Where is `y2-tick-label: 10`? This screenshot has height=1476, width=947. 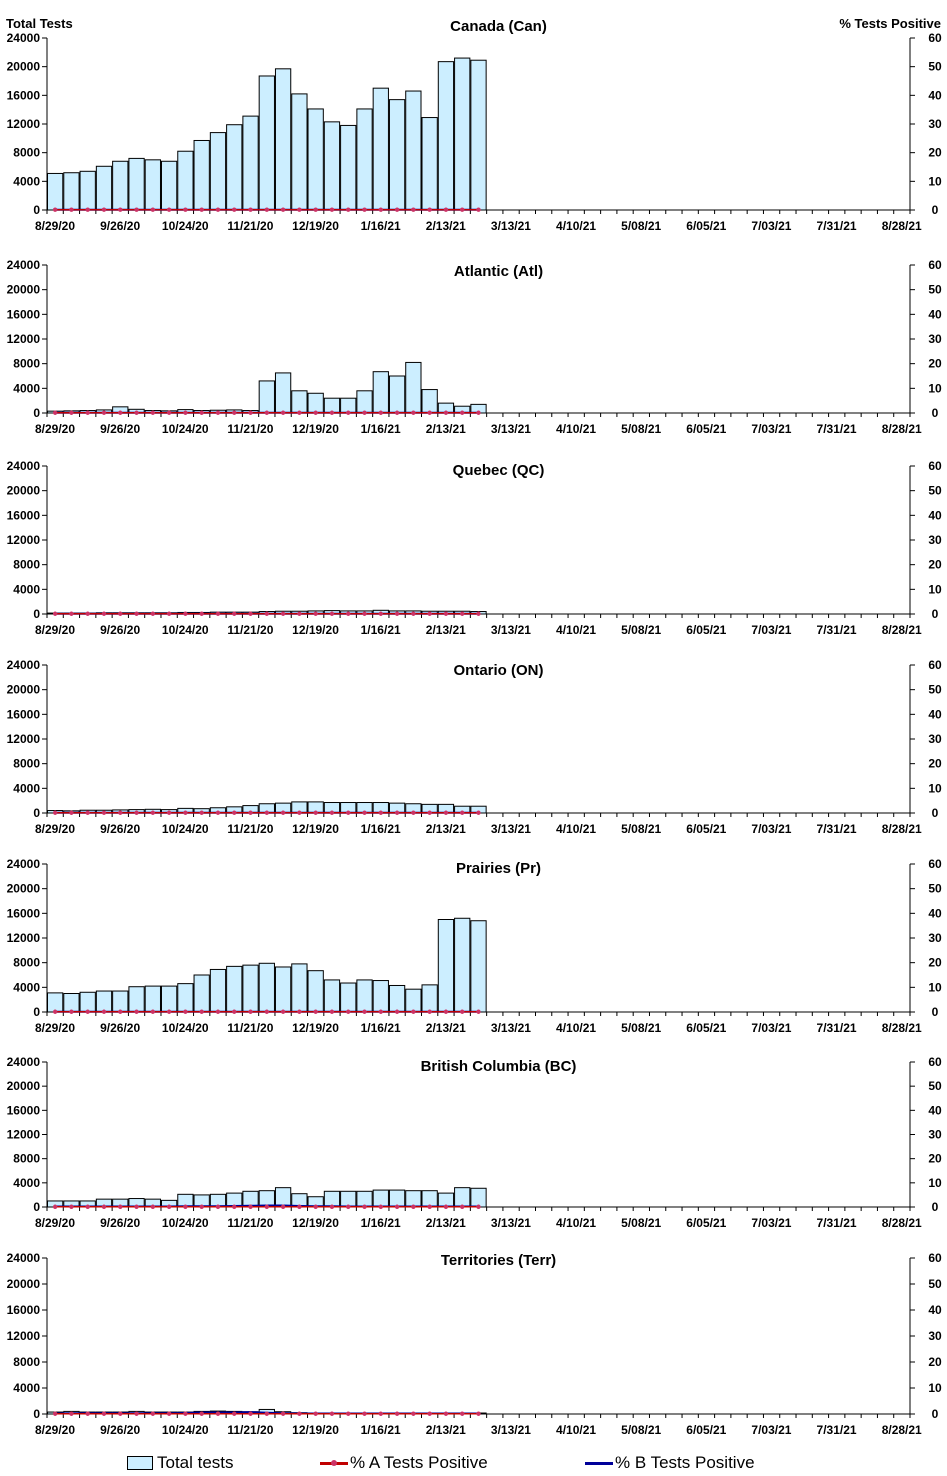
y2-tick-label: 10 is located at coordinates (935, 388).